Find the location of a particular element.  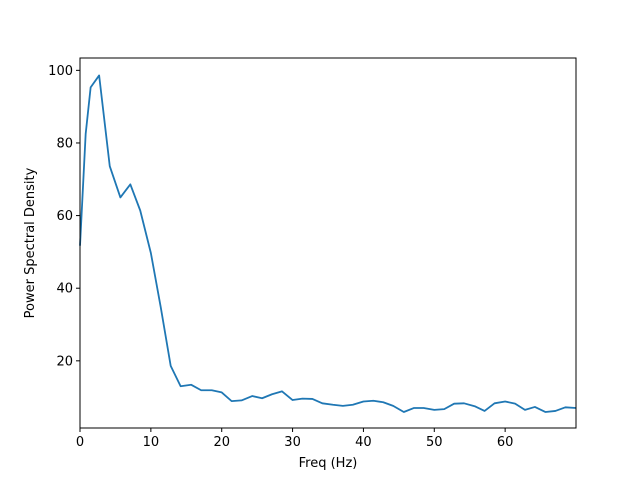

y-tick-label-40: 40 is located at coordinates (64, 289).